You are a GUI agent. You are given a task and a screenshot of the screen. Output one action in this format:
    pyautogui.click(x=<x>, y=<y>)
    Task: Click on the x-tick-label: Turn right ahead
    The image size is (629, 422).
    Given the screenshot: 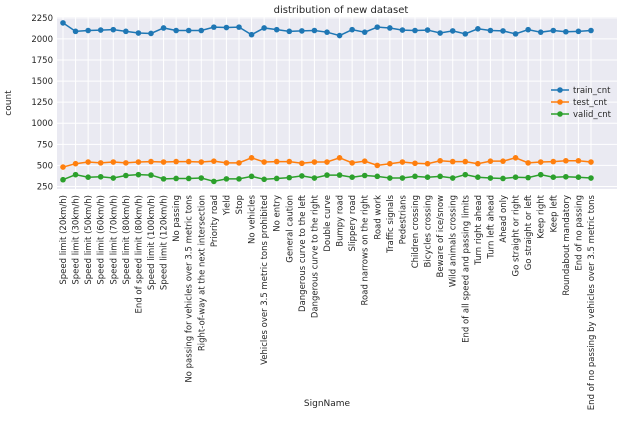 What is the action you would take?
    pyautogui.click(x=479, y=230)
    